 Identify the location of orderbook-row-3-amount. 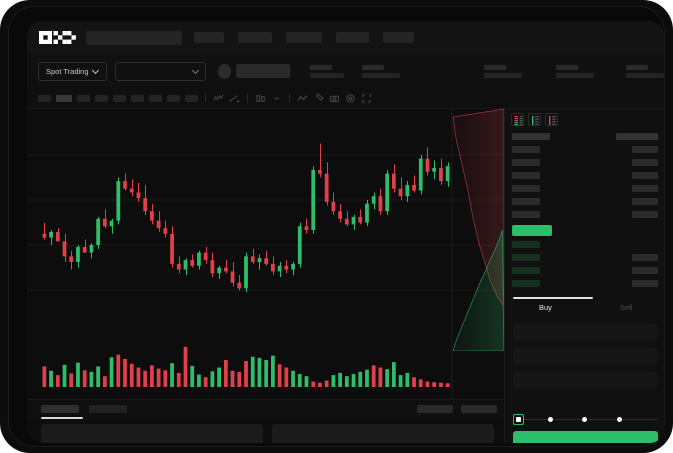
(645, 175).